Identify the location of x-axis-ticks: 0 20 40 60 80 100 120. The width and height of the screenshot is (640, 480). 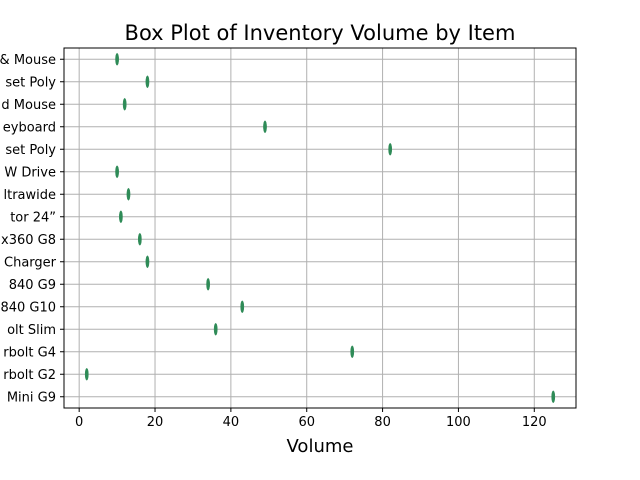
(311, 419).